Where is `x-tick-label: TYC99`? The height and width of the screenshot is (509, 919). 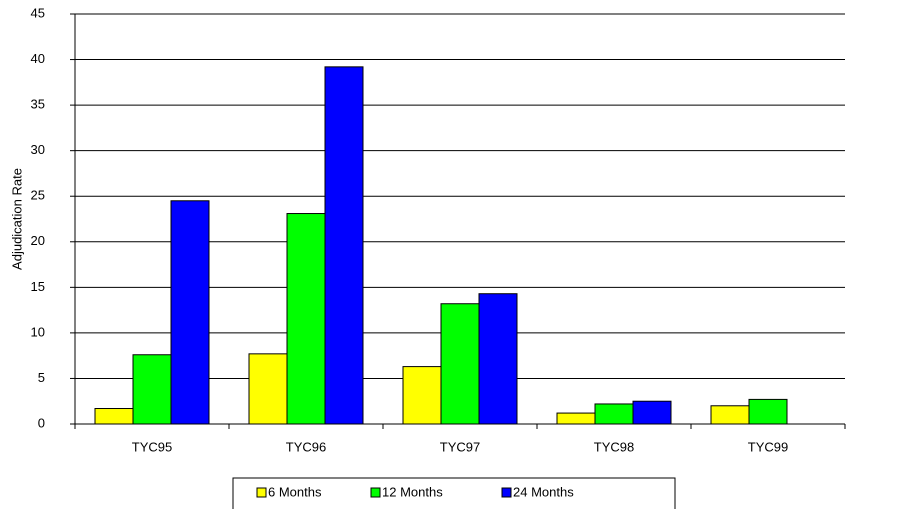
x-tick-label: TYC99 is located at coordinates (768, 446).